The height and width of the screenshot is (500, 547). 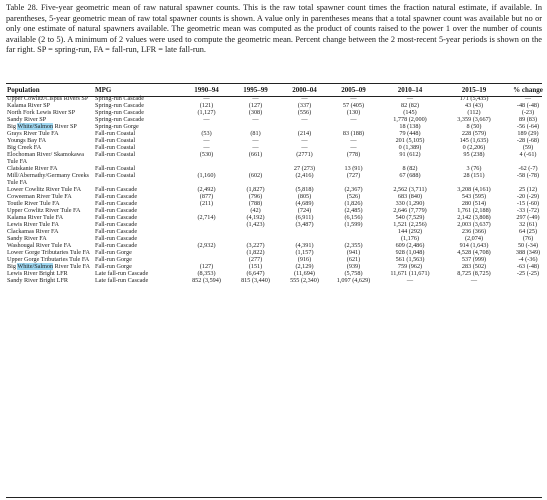 I want to click on count-cell: (556), so click(x=304, y=112).